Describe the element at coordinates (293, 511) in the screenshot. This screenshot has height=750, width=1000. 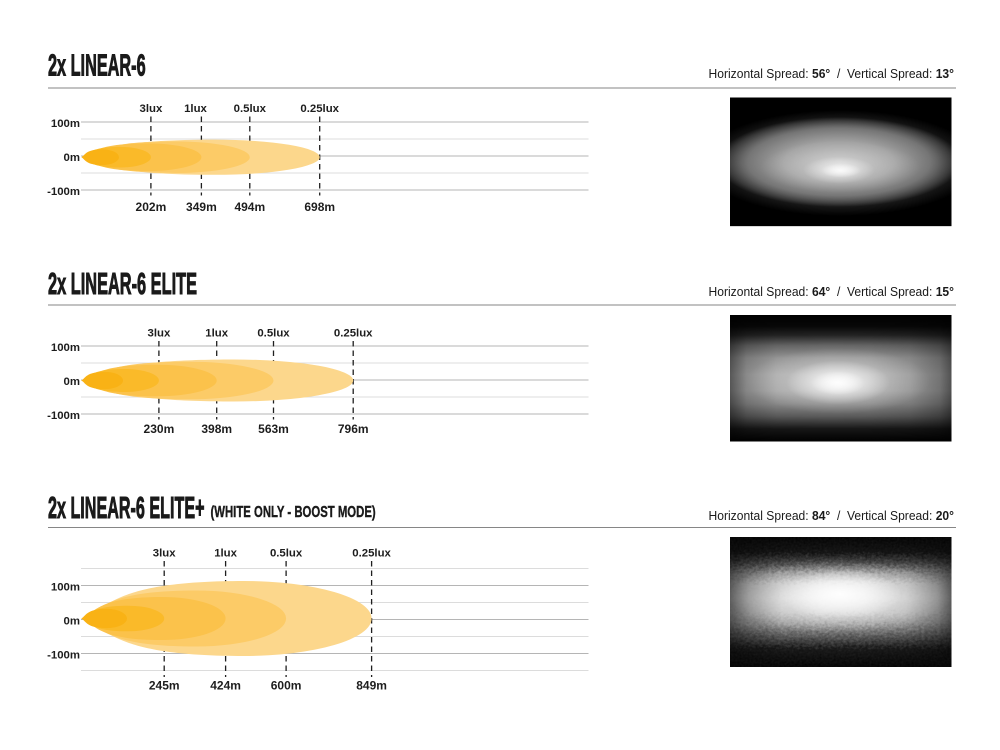
I see `svg-text: (WHITE ONLY - BOOST MODE)` at that location.